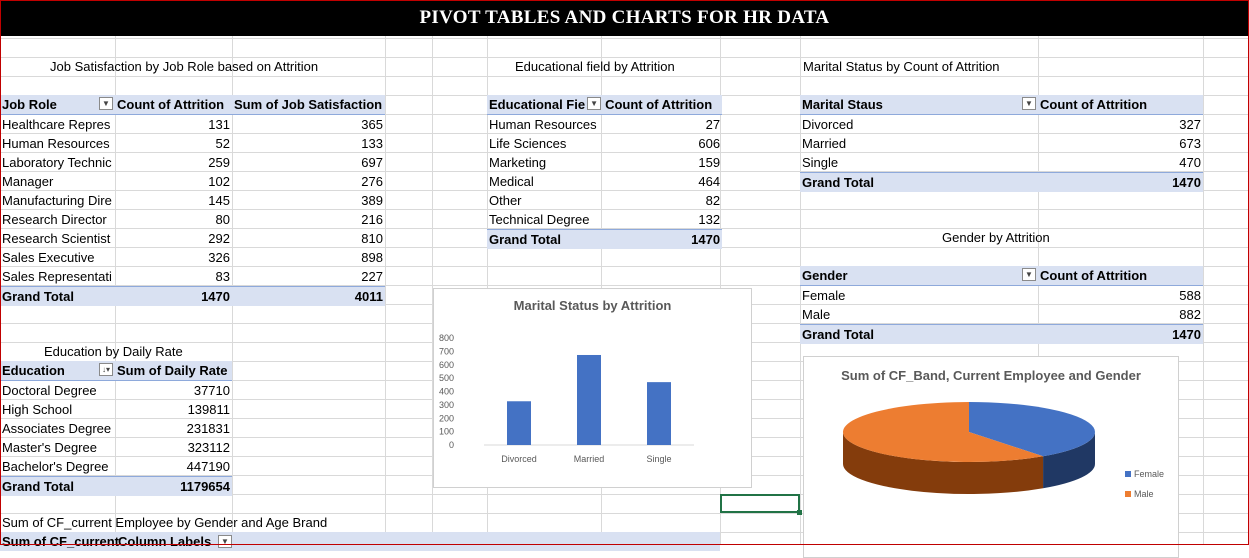  What do you see at coordinates (1144, 494) in the screenshot?
I see `legend-label-male: Male` at bounding box center [1144, 494].